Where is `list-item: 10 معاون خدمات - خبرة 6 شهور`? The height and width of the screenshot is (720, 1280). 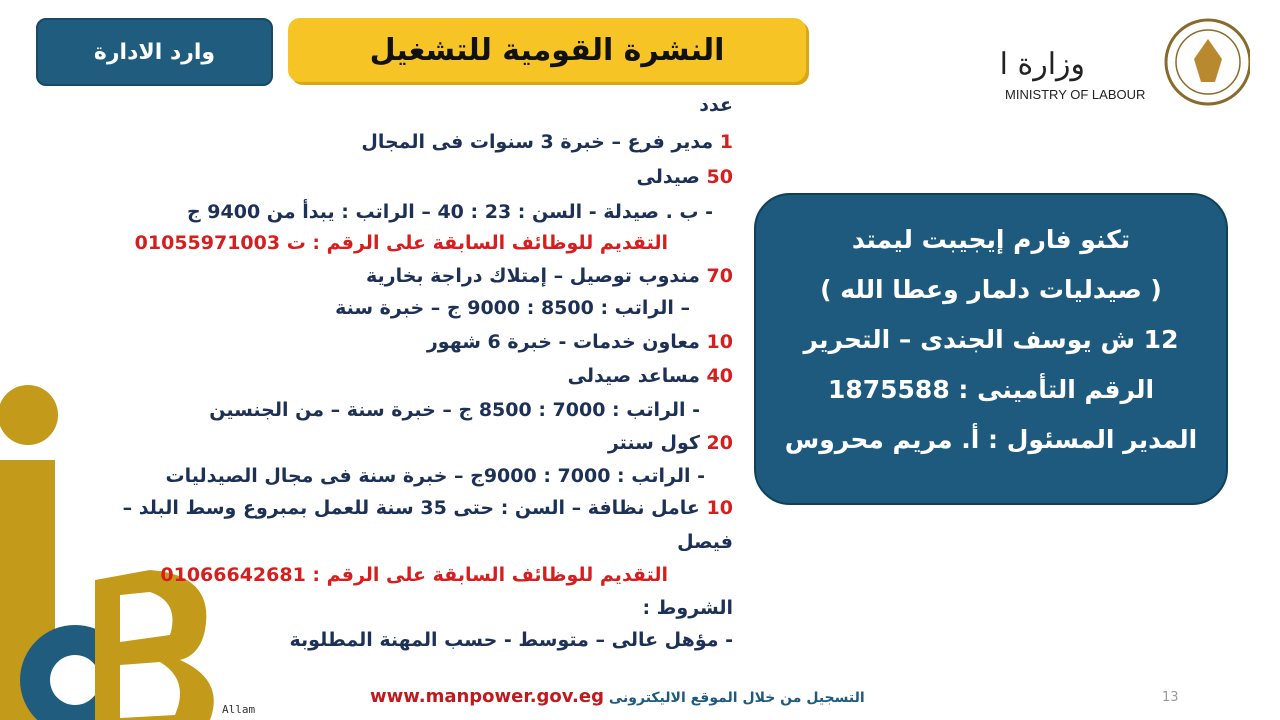
list-item: 10 معاون خدمات - خبرة 6 شهور is located at coordinates (579, 342).